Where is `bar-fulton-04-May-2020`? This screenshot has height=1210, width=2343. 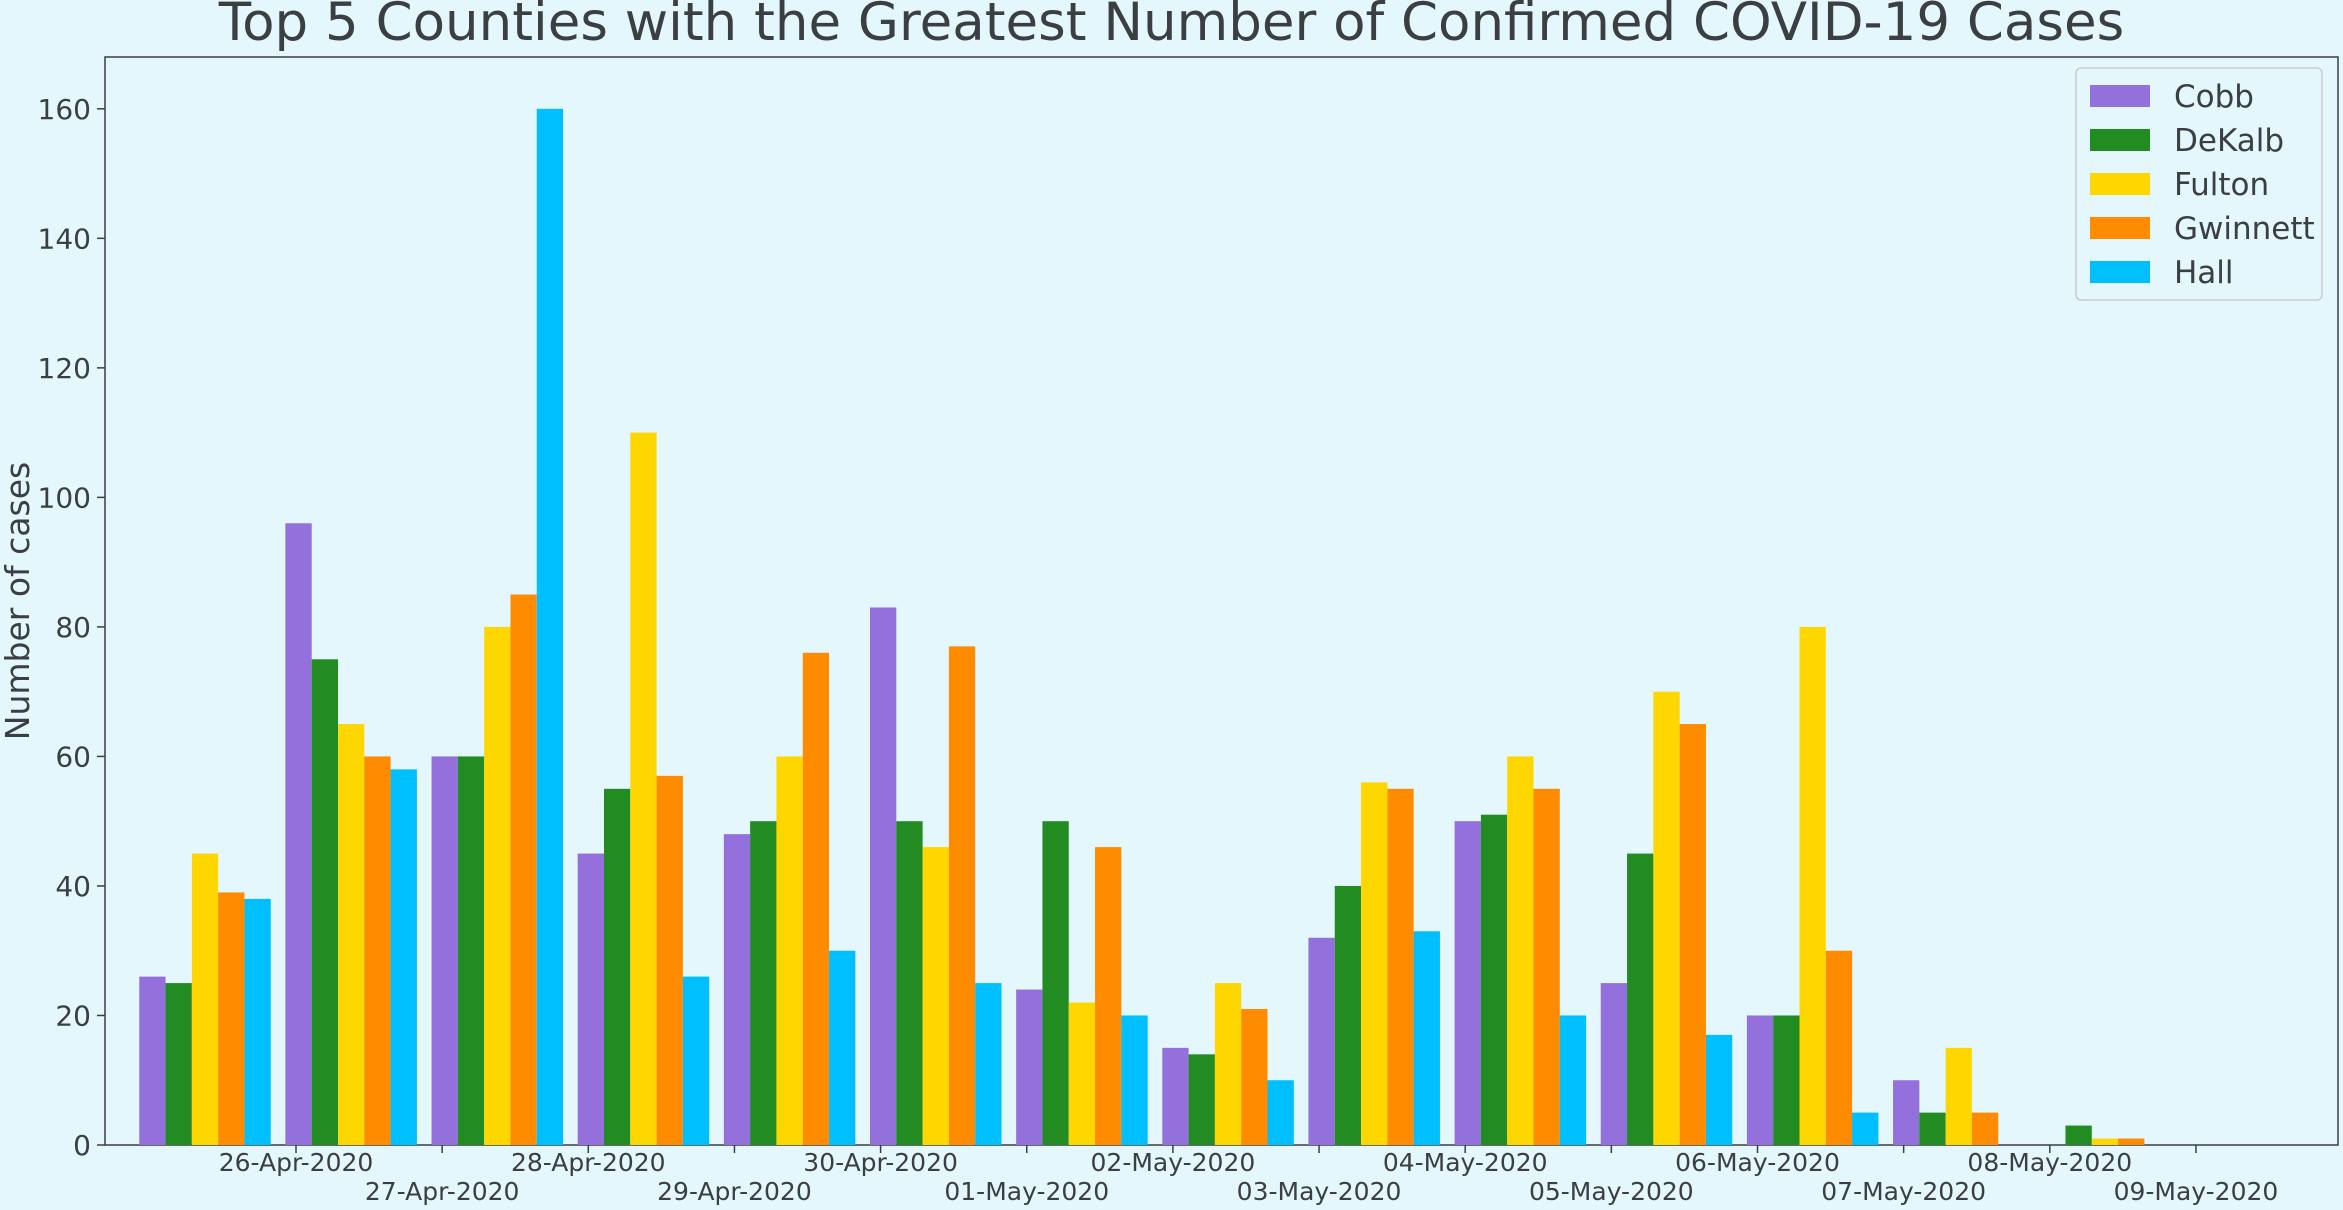 bar-fulton-04-May-2020 is located at coordinates (1374, 963).